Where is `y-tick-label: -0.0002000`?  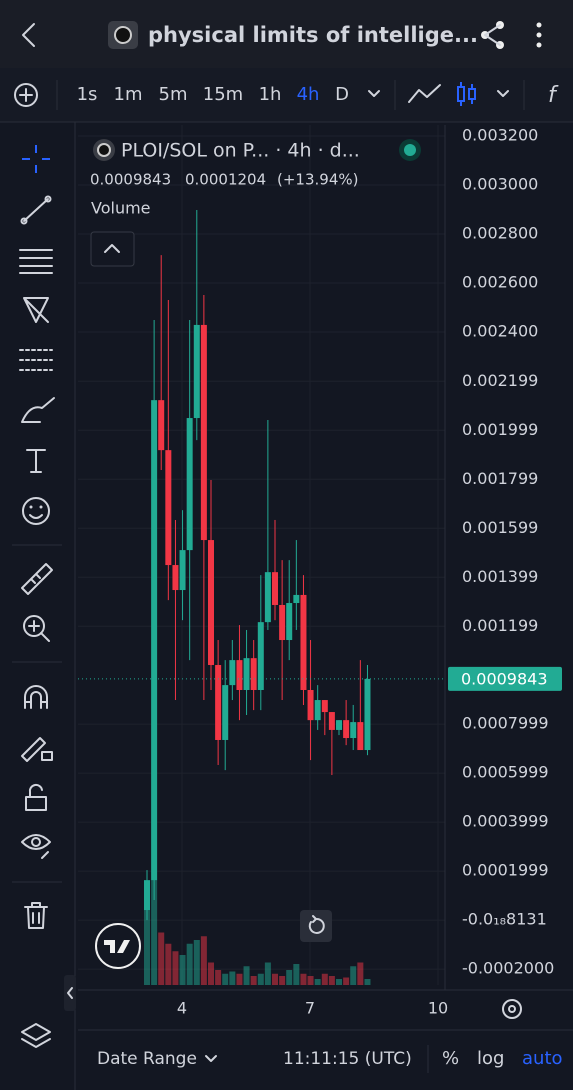 y-tick-label: -0.0002000 is located at coordinates (508, 968).